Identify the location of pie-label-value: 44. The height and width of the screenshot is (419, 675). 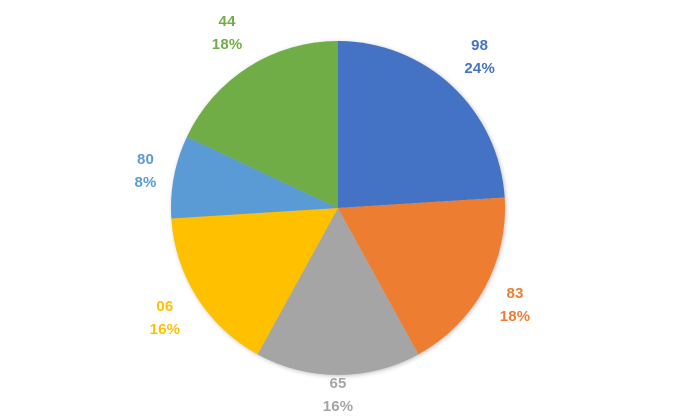
(227, 22).